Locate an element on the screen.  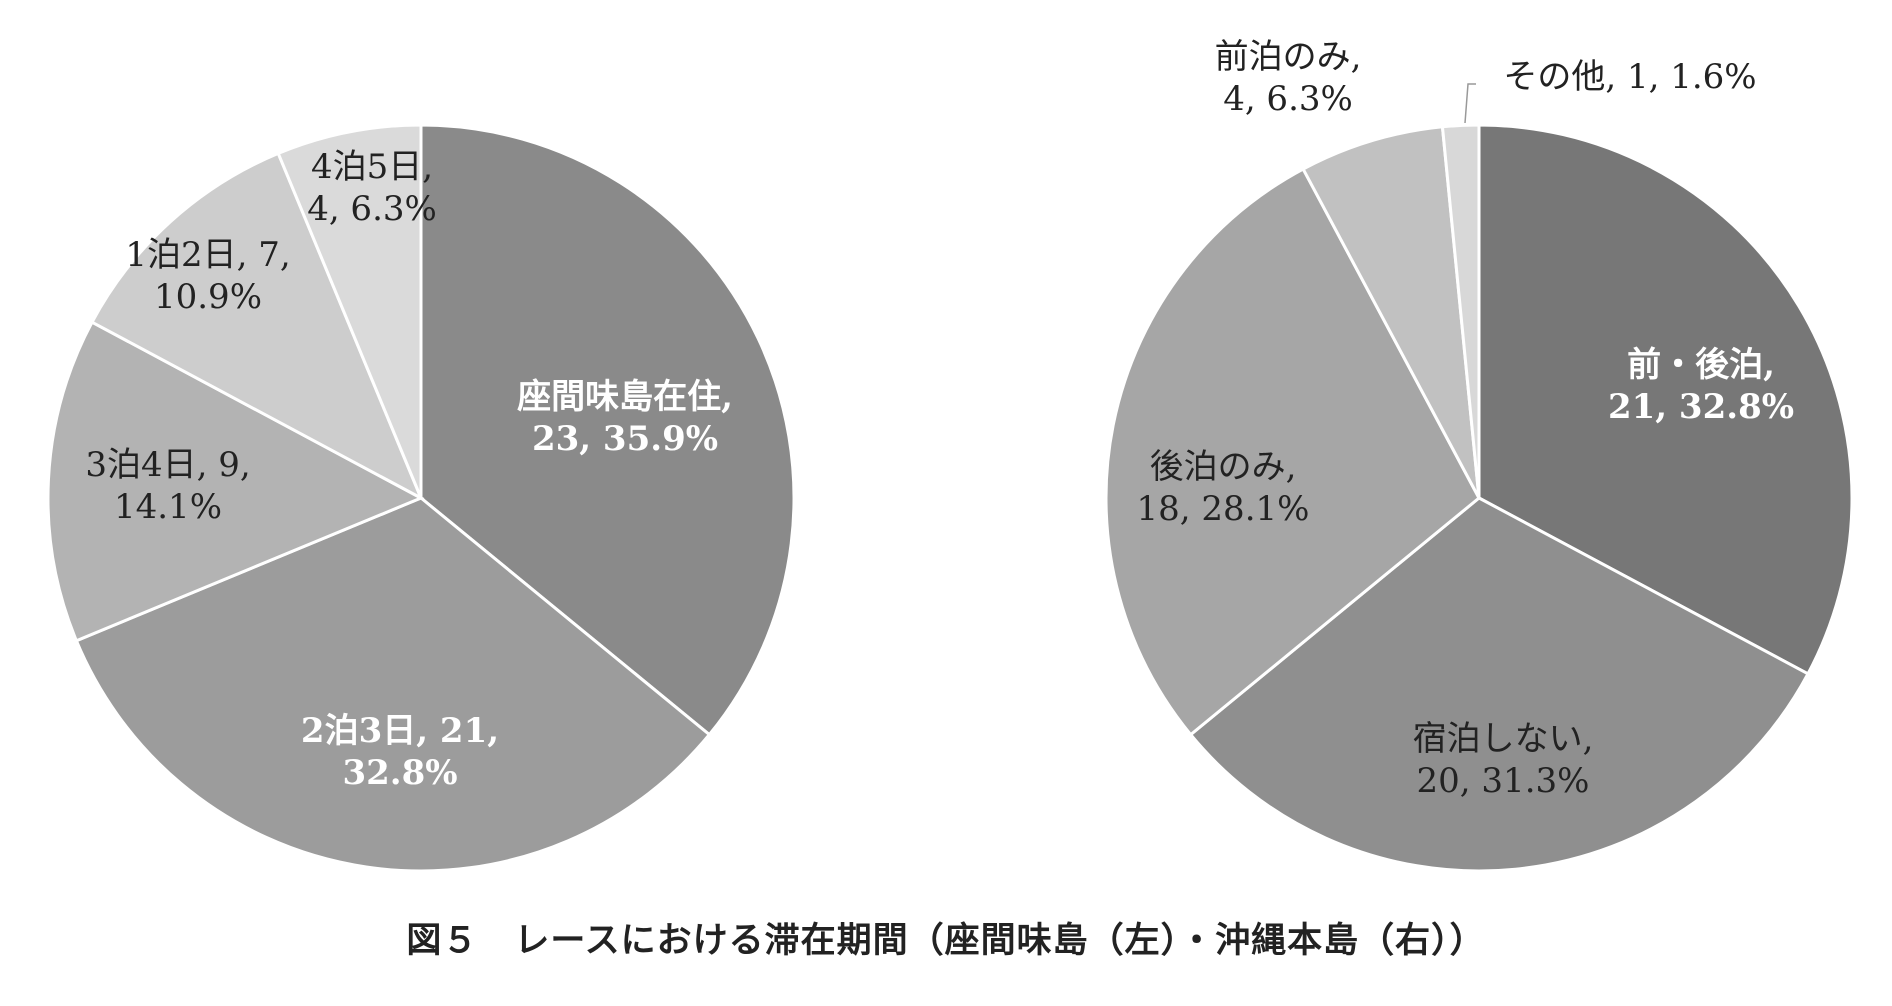
slice-label-1-2: 後泊のみ, 18, 28.1% is located at coordinates (1223, 488).